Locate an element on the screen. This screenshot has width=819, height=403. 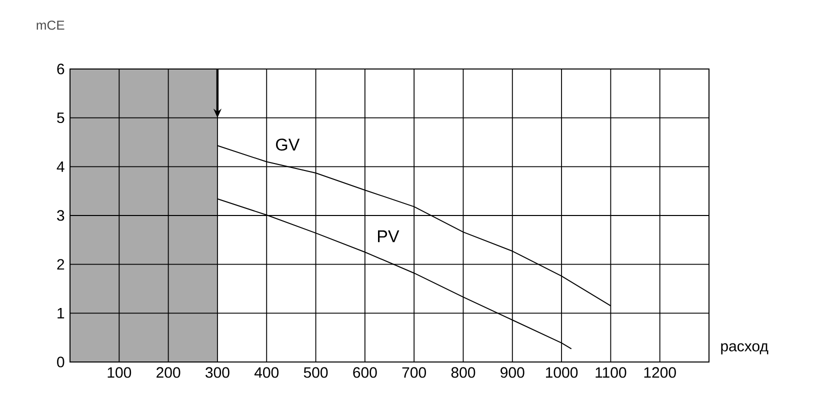
x-tick-label: 100 is located at coordinates (120, 372).